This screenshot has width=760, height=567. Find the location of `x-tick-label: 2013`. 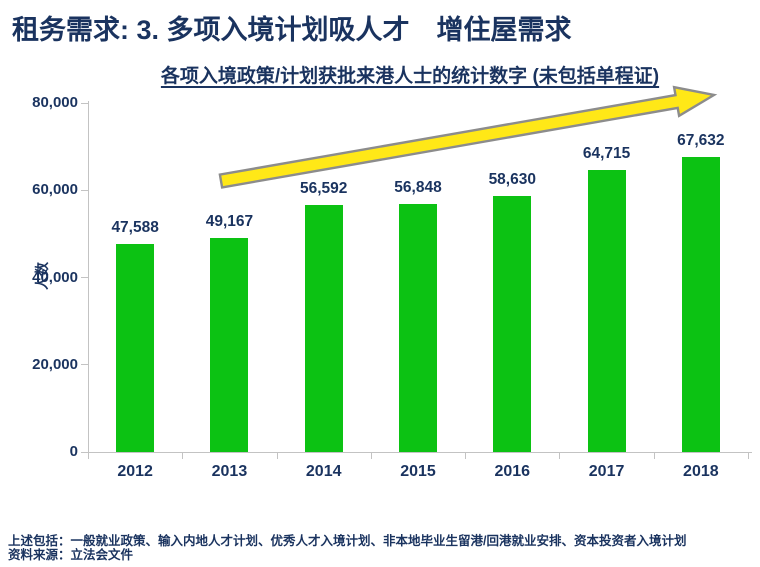

x-tick-label: 2013 is located at coordinates (229, 471).